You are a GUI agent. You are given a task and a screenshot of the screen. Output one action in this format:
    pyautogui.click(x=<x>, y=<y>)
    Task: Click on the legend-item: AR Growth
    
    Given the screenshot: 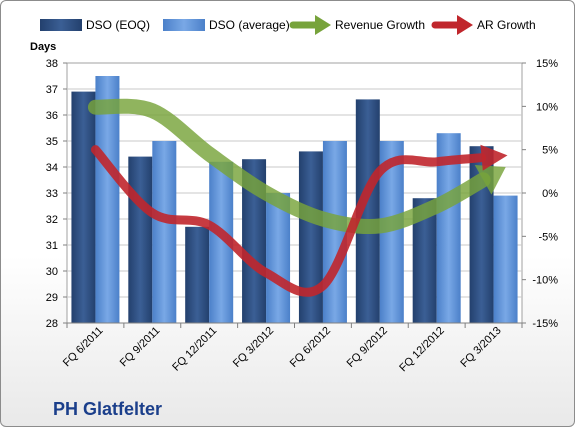 What is the action you would take?
    pyautogui.click(x=483, y=25)
    